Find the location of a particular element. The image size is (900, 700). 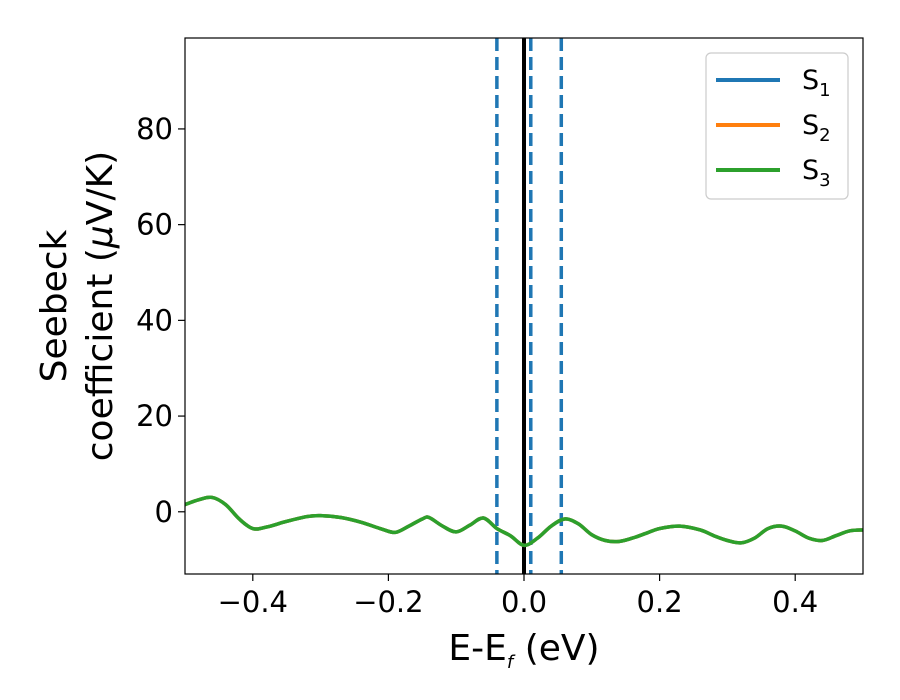

x-tick-label: 0.4 is located at coordinates (795, 602).